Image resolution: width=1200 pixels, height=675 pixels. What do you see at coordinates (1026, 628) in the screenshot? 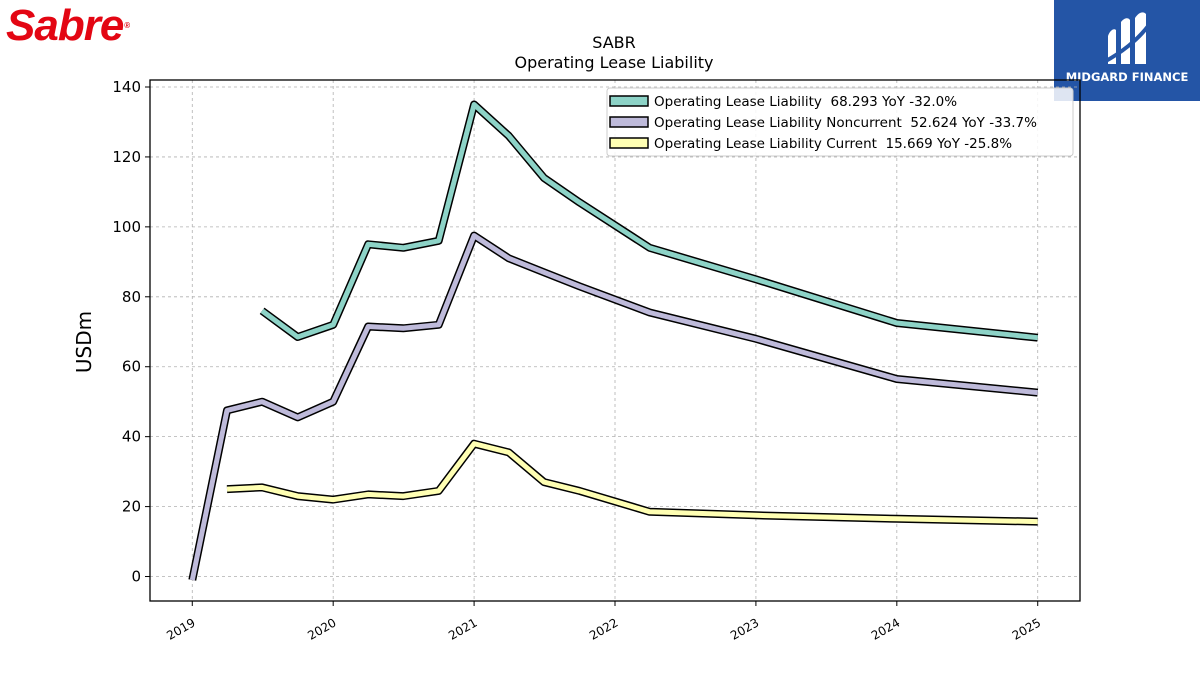
I see `x-tick-label: 2025` at bounding box center [1026, 628].